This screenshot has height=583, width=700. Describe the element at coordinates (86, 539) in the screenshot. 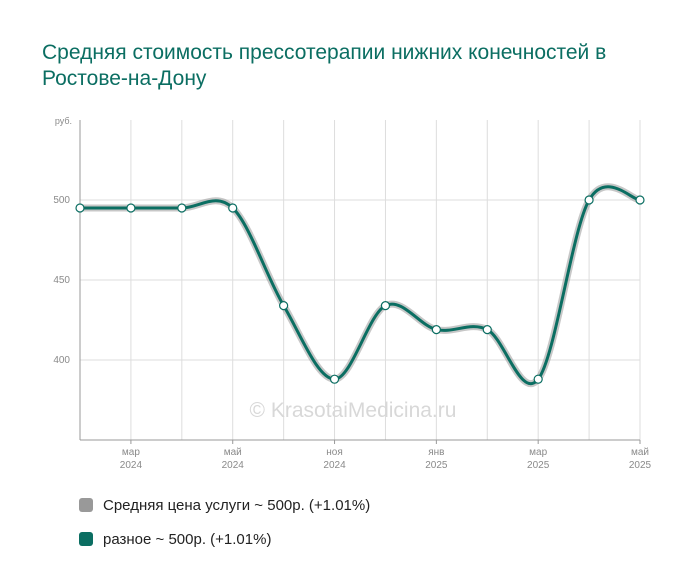

I see `legend-swatch-teal` at that location.